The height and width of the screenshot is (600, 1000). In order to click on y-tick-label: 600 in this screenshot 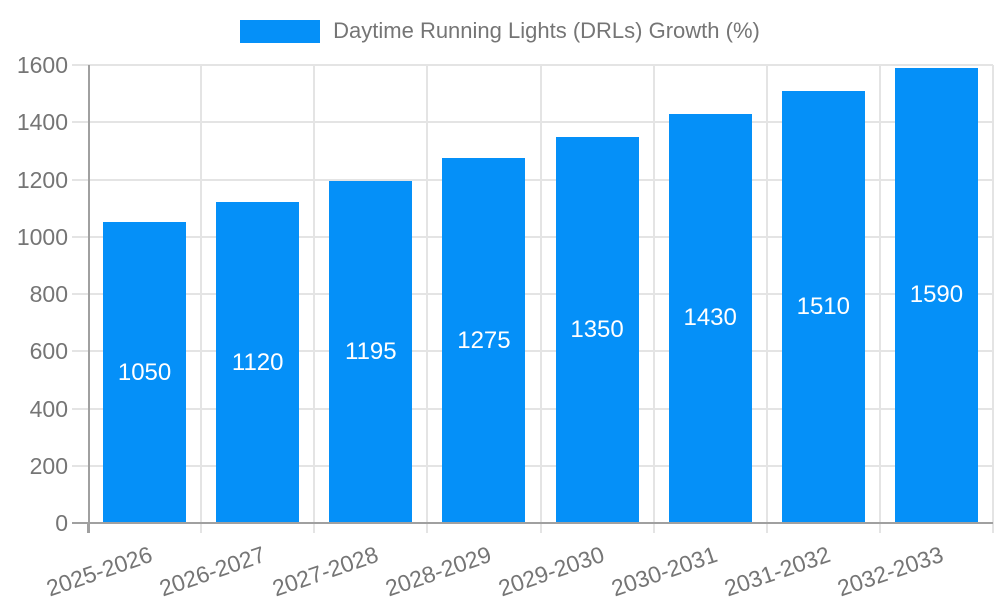, I will do `click(48, 351)`.